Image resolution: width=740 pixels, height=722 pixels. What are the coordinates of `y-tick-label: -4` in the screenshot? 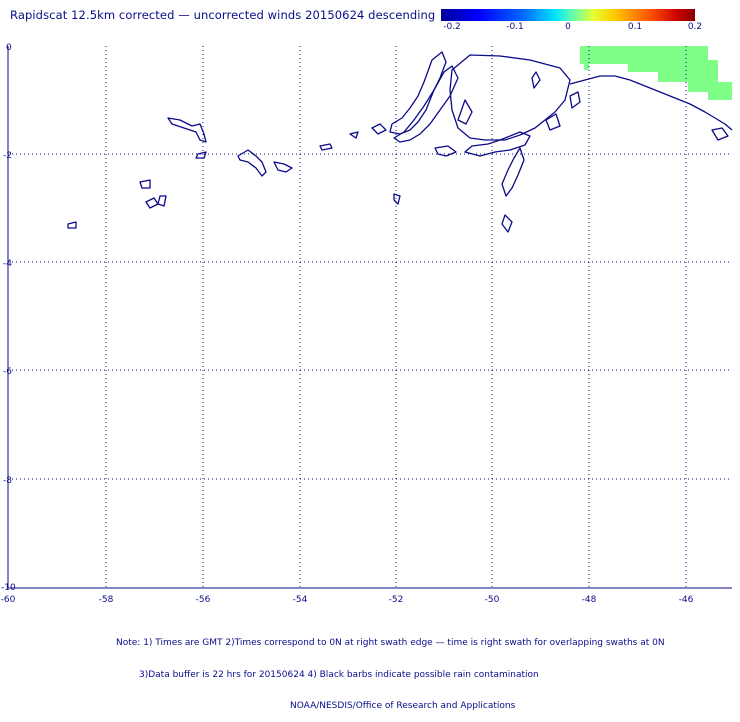 It's located at (7, 264).